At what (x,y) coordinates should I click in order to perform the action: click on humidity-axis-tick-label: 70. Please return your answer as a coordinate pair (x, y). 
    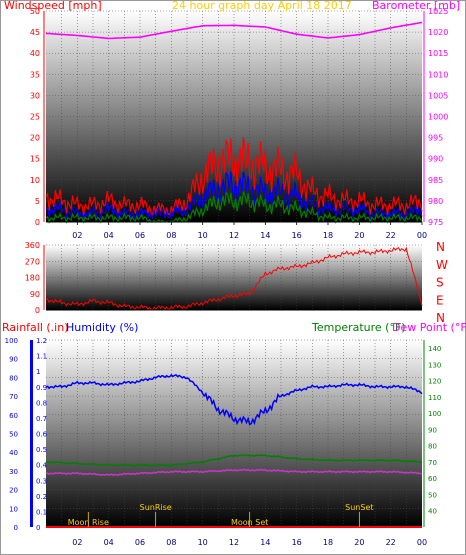
    Looking at the image, I should click on (13, 397).